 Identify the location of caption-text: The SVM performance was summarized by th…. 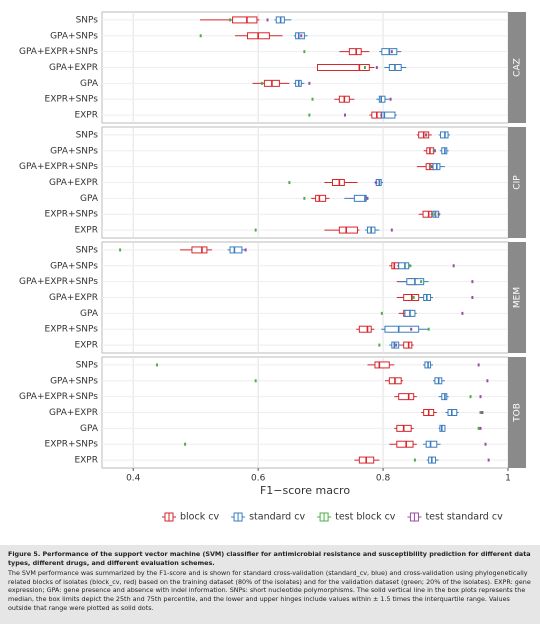
(269, 590).